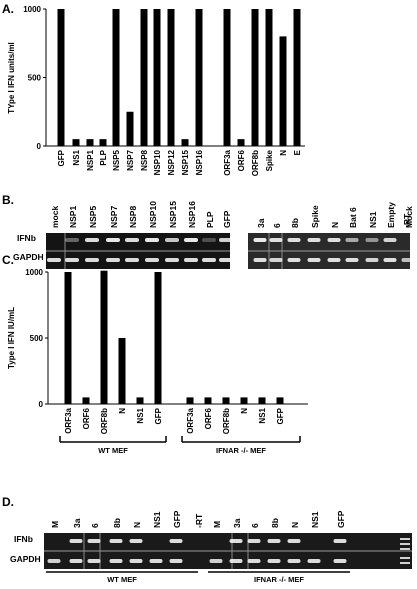 The image size is (417, 589). Describe the element at coordinates (153, 214) in the screenshot. I see `panel-b-lane-label: NSP10` at that location.